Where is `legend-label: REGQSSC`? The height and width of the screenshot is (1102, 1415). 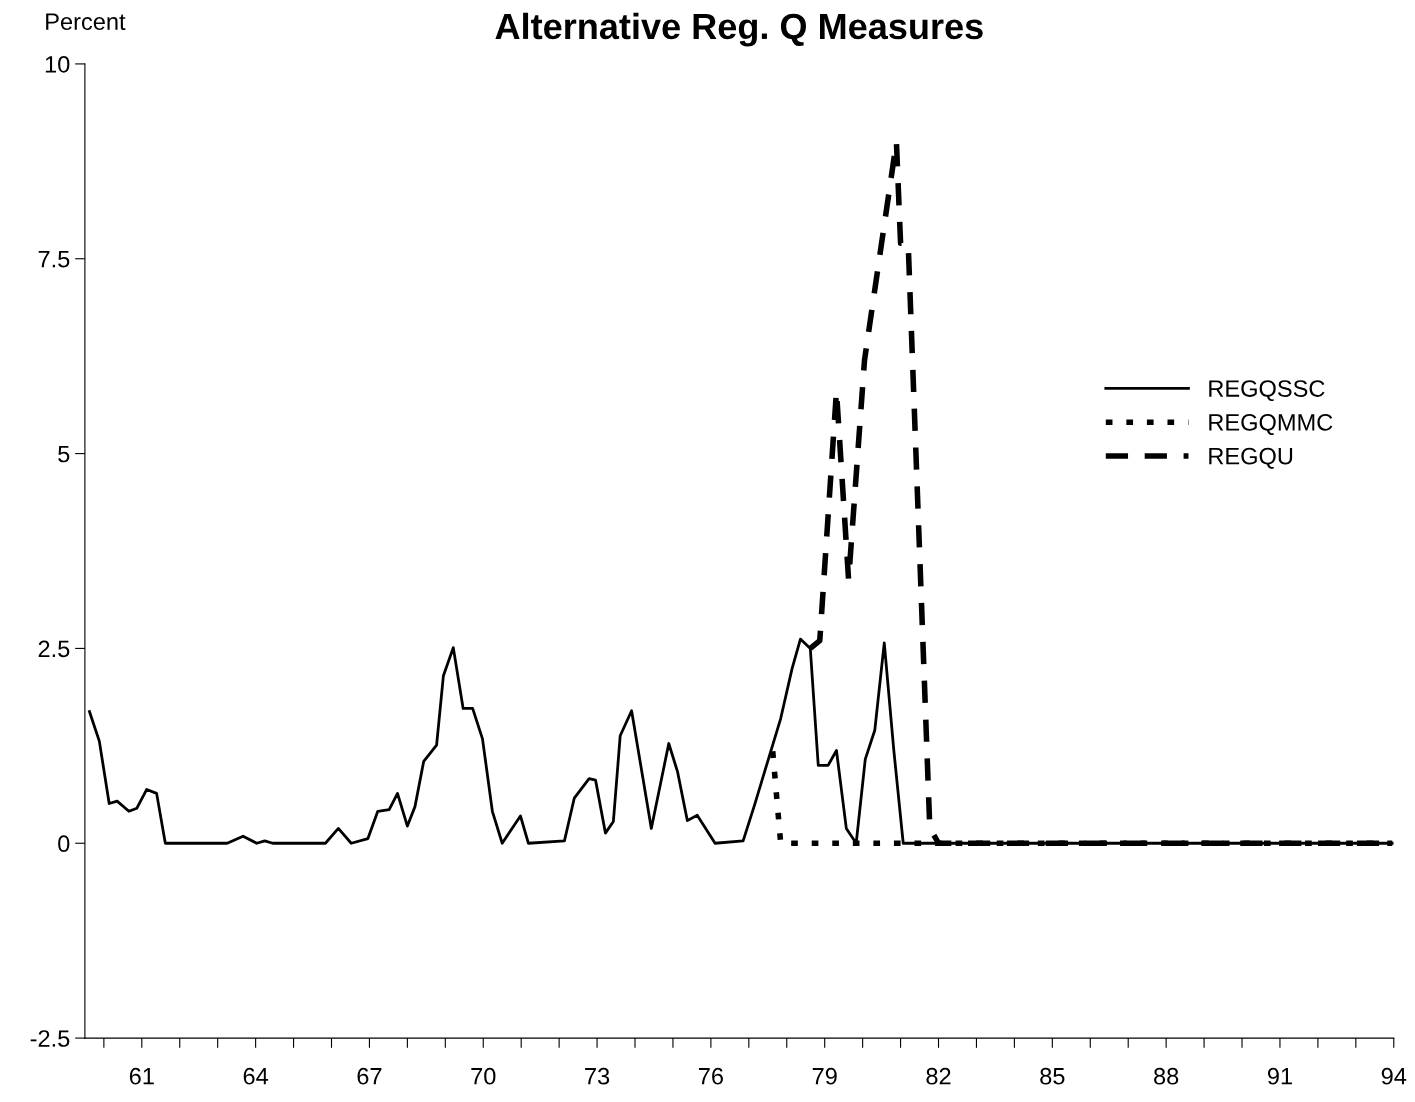
legend-label: REGQSSC is located at coordinates (1267, 391).